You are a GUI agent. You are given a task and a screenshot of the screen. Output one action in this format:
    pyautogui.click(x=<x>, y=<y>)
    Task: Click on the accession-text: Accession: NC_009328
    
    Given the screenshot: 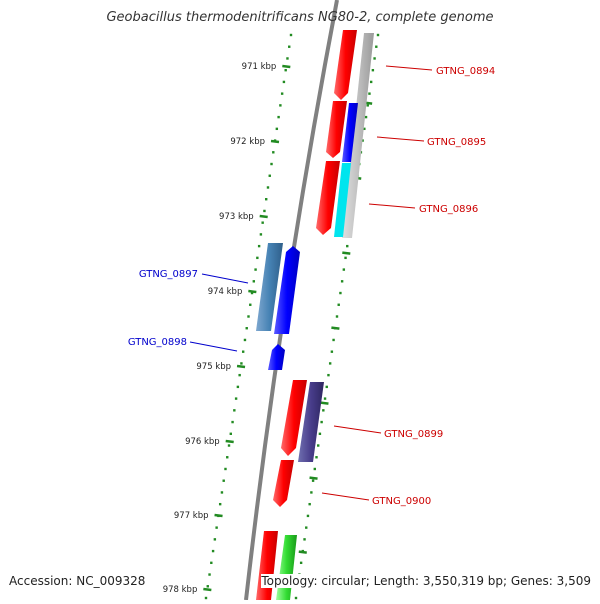 What is the action you would take?
    pyautogui.click(x=77, y=581)
    